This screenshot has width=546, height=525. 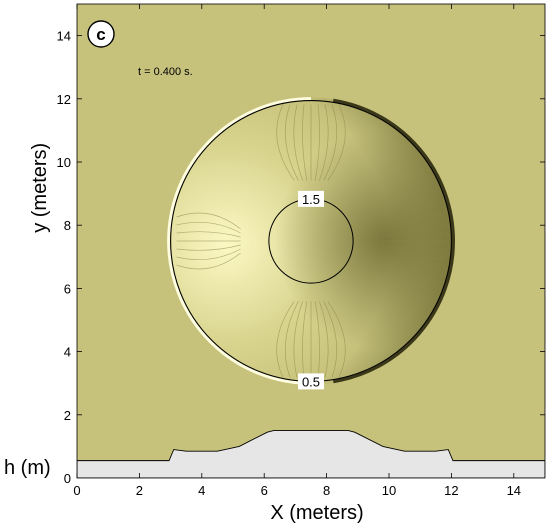 What do you see at coordinates (514, 490) in the screenshot?
I see `x-tick-label: 14` at bounding box center [514, 490].